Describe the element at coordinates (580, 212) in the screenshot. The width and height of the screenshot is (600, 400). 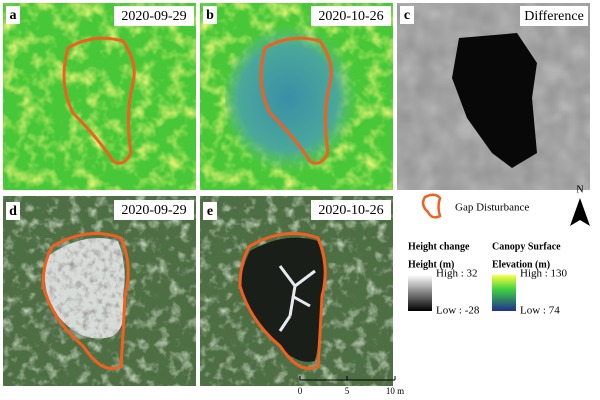
I see `north-arrow` at that location.